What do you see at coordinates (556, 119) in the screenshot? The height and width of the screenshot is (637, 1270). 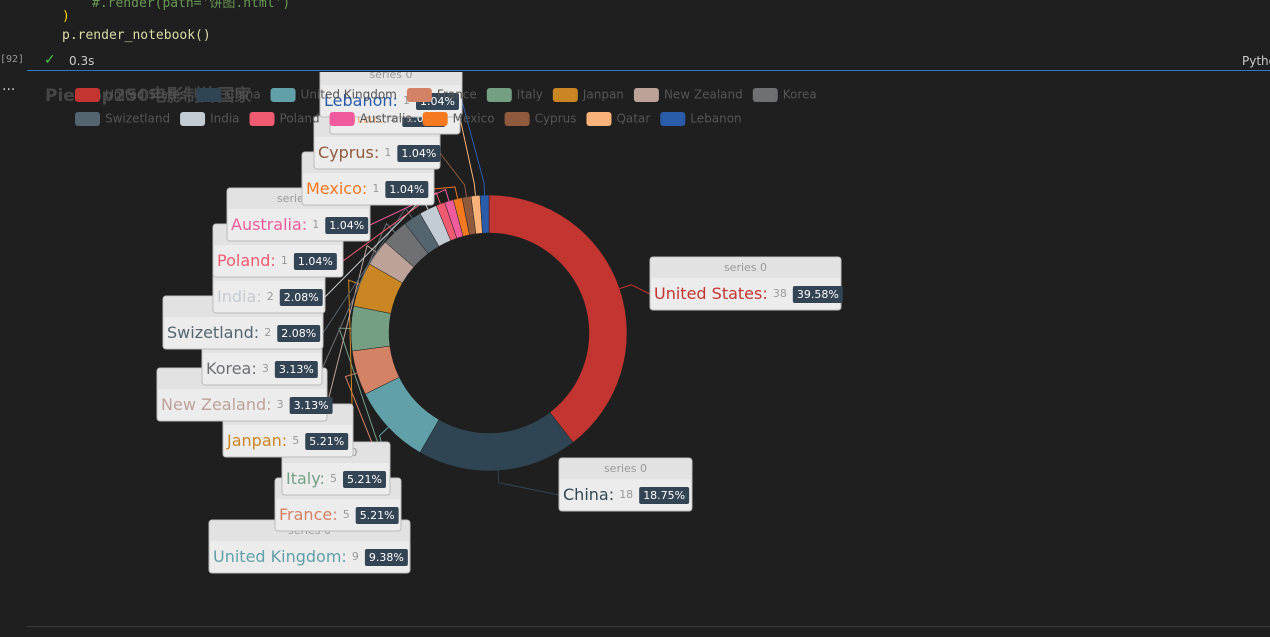 I see `legend-label: Cyprus` at bounding box center [556, 119].